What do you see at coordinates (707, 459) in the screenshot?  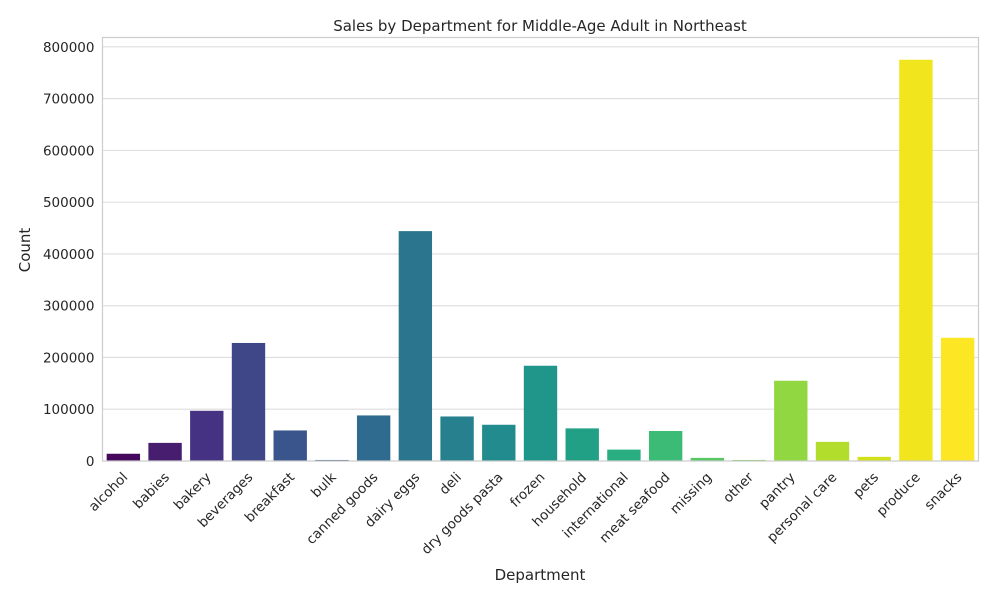 I see `bar-missing` at bounding box center [707, 459].